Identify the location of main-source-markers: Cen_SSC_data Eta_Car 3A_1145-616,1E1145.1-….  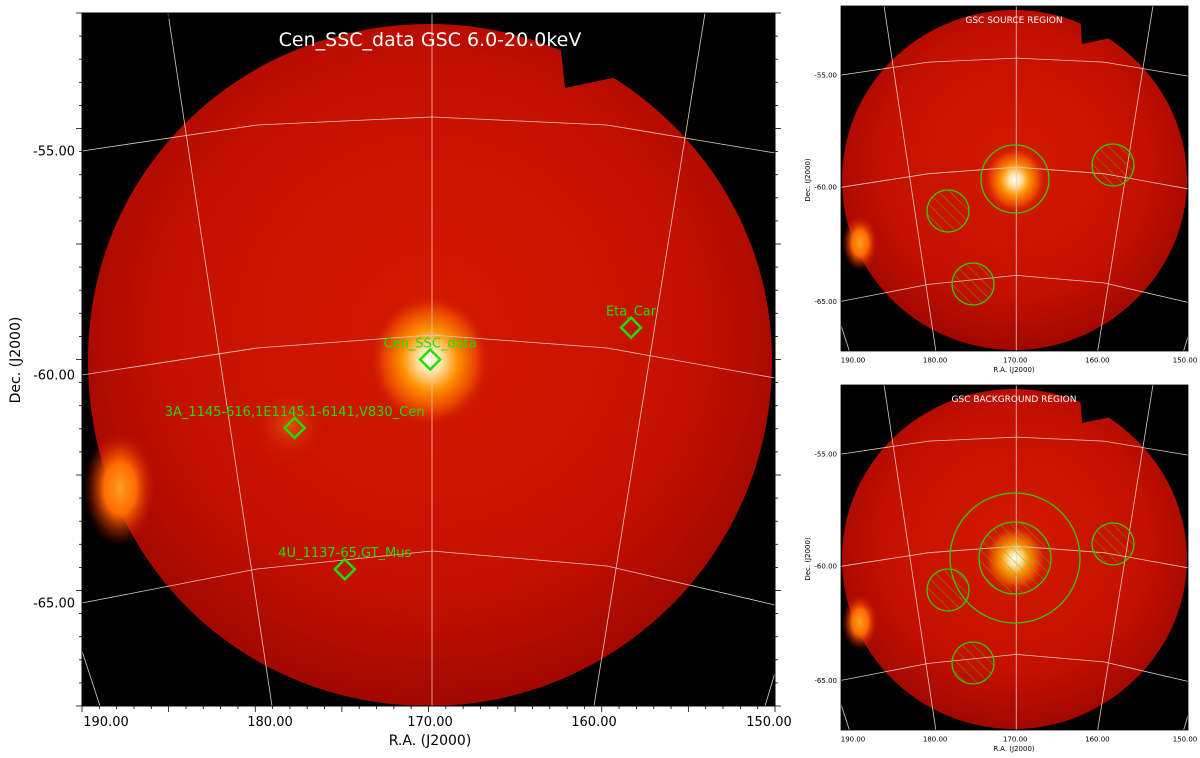
(411, 443).